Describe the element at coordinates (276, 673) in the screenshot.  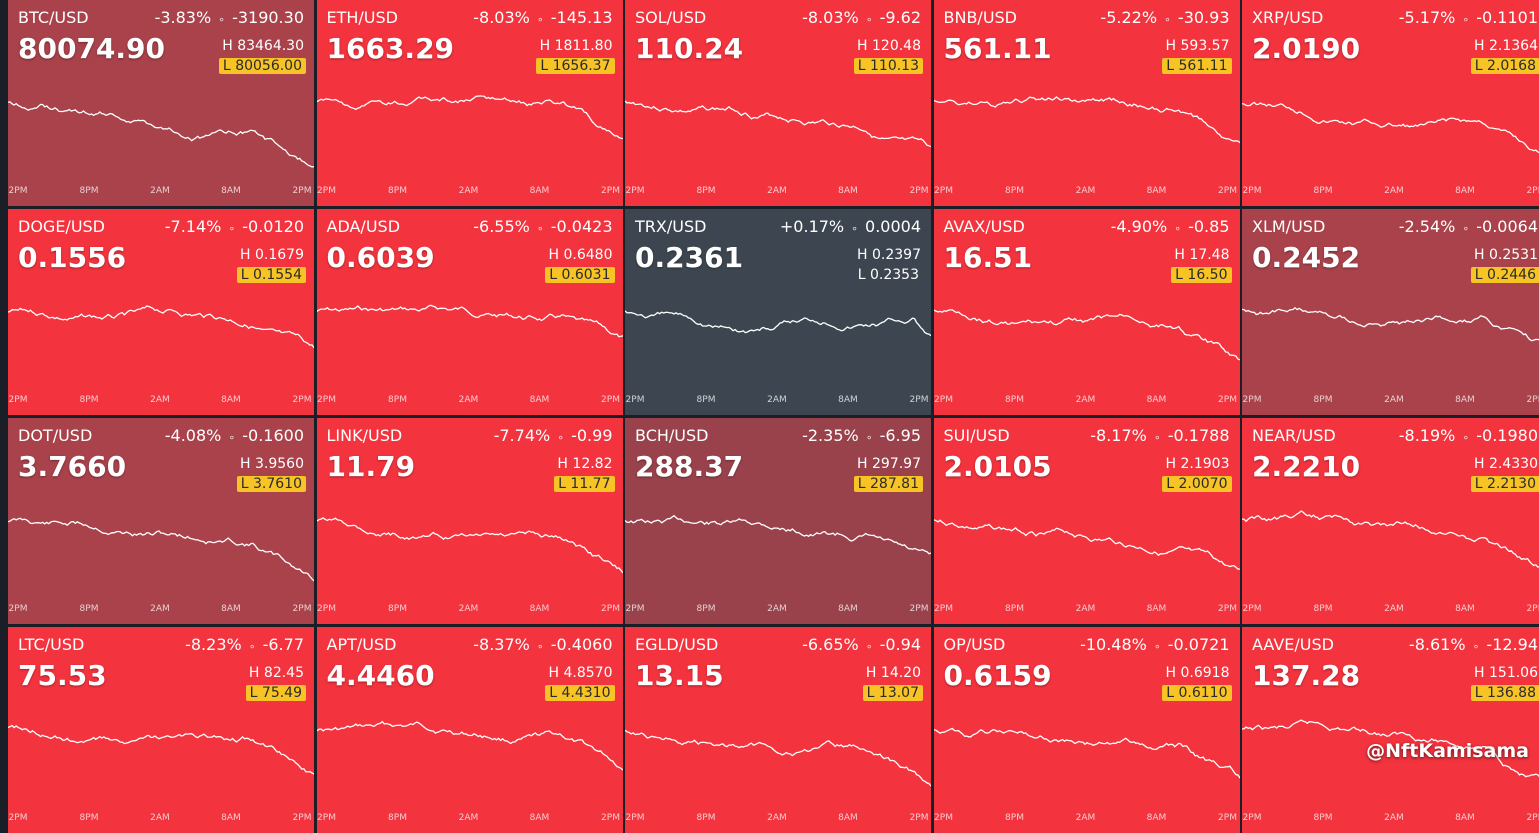
I see `high: H 82.45` at that location.